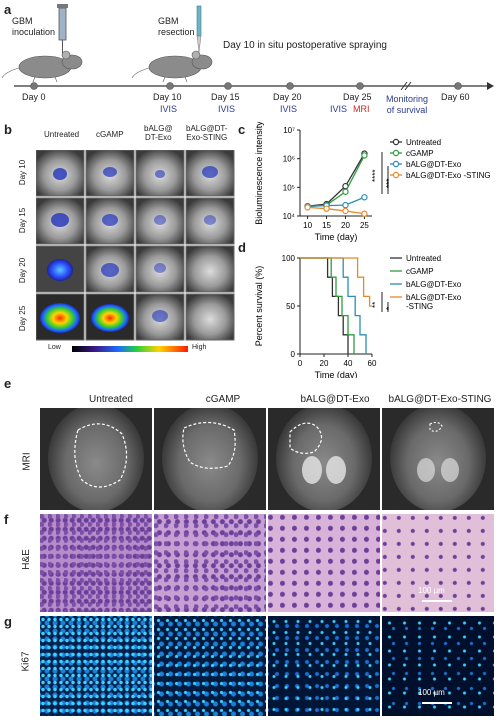 The height and width of the screenshot is (720, 500). Describe the element at coordinates (167, 97) in the screenshot. I see `day-10: Day 10` at that location.